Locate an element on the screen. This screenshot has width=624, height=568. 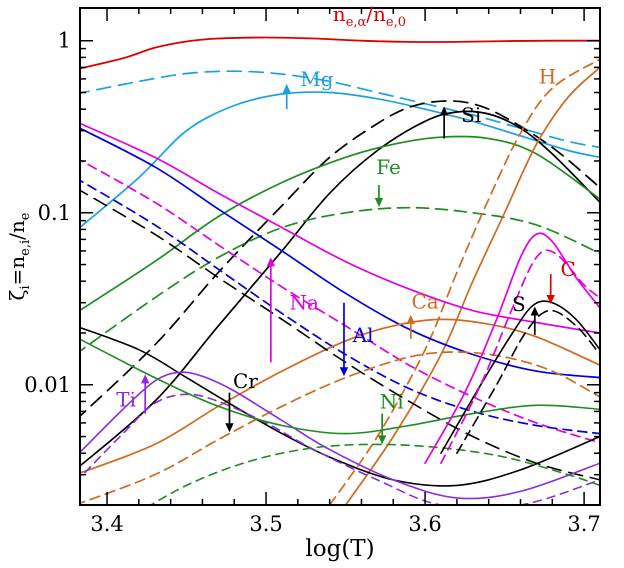
label-Fe: Fe is located at coordinates (388, 167).